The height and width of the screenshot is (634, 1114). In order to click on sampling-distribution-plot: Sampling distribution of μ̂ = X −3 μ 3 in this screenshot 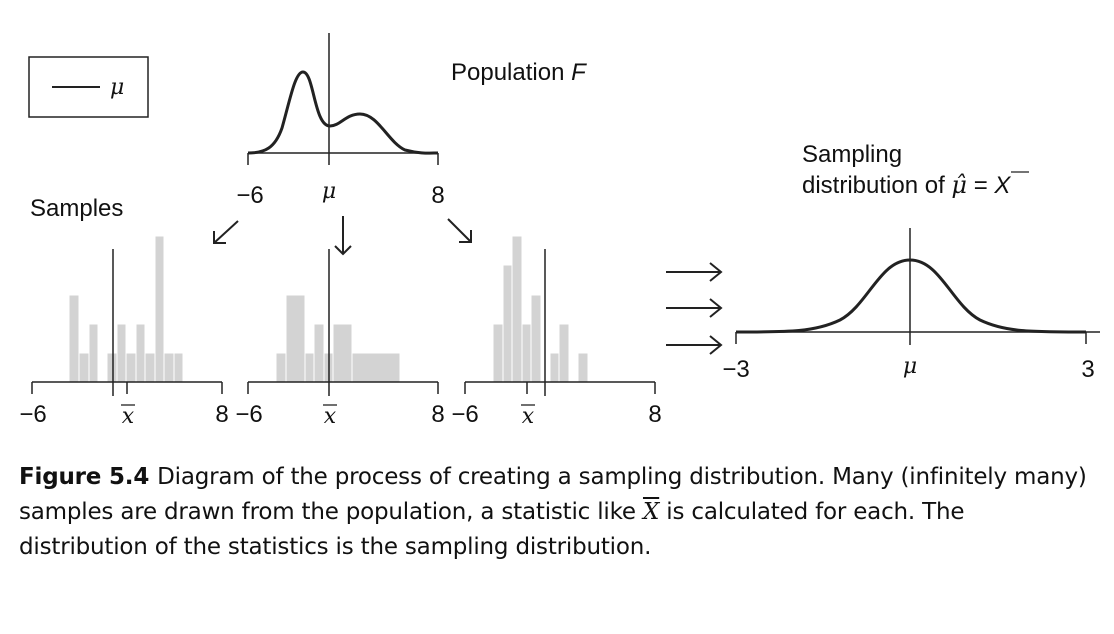, I will do `click(911, 262)`.